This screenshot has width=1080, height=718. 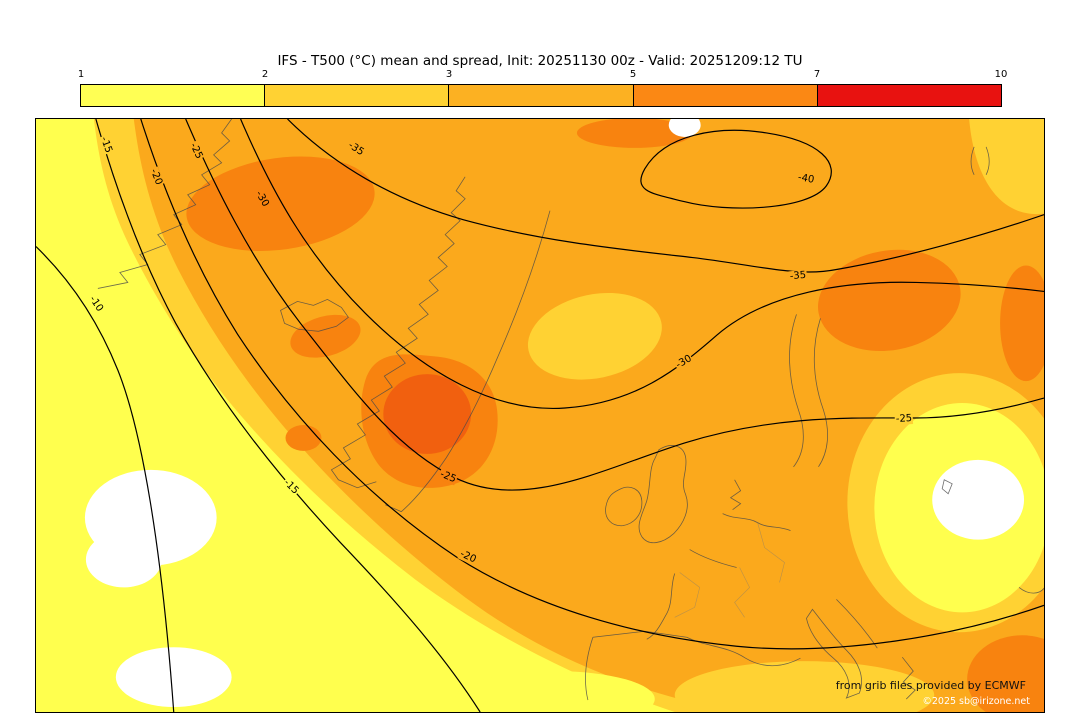 I want to click on coastline-gulf-of-bothnia-west, so click(x=796, y=391).